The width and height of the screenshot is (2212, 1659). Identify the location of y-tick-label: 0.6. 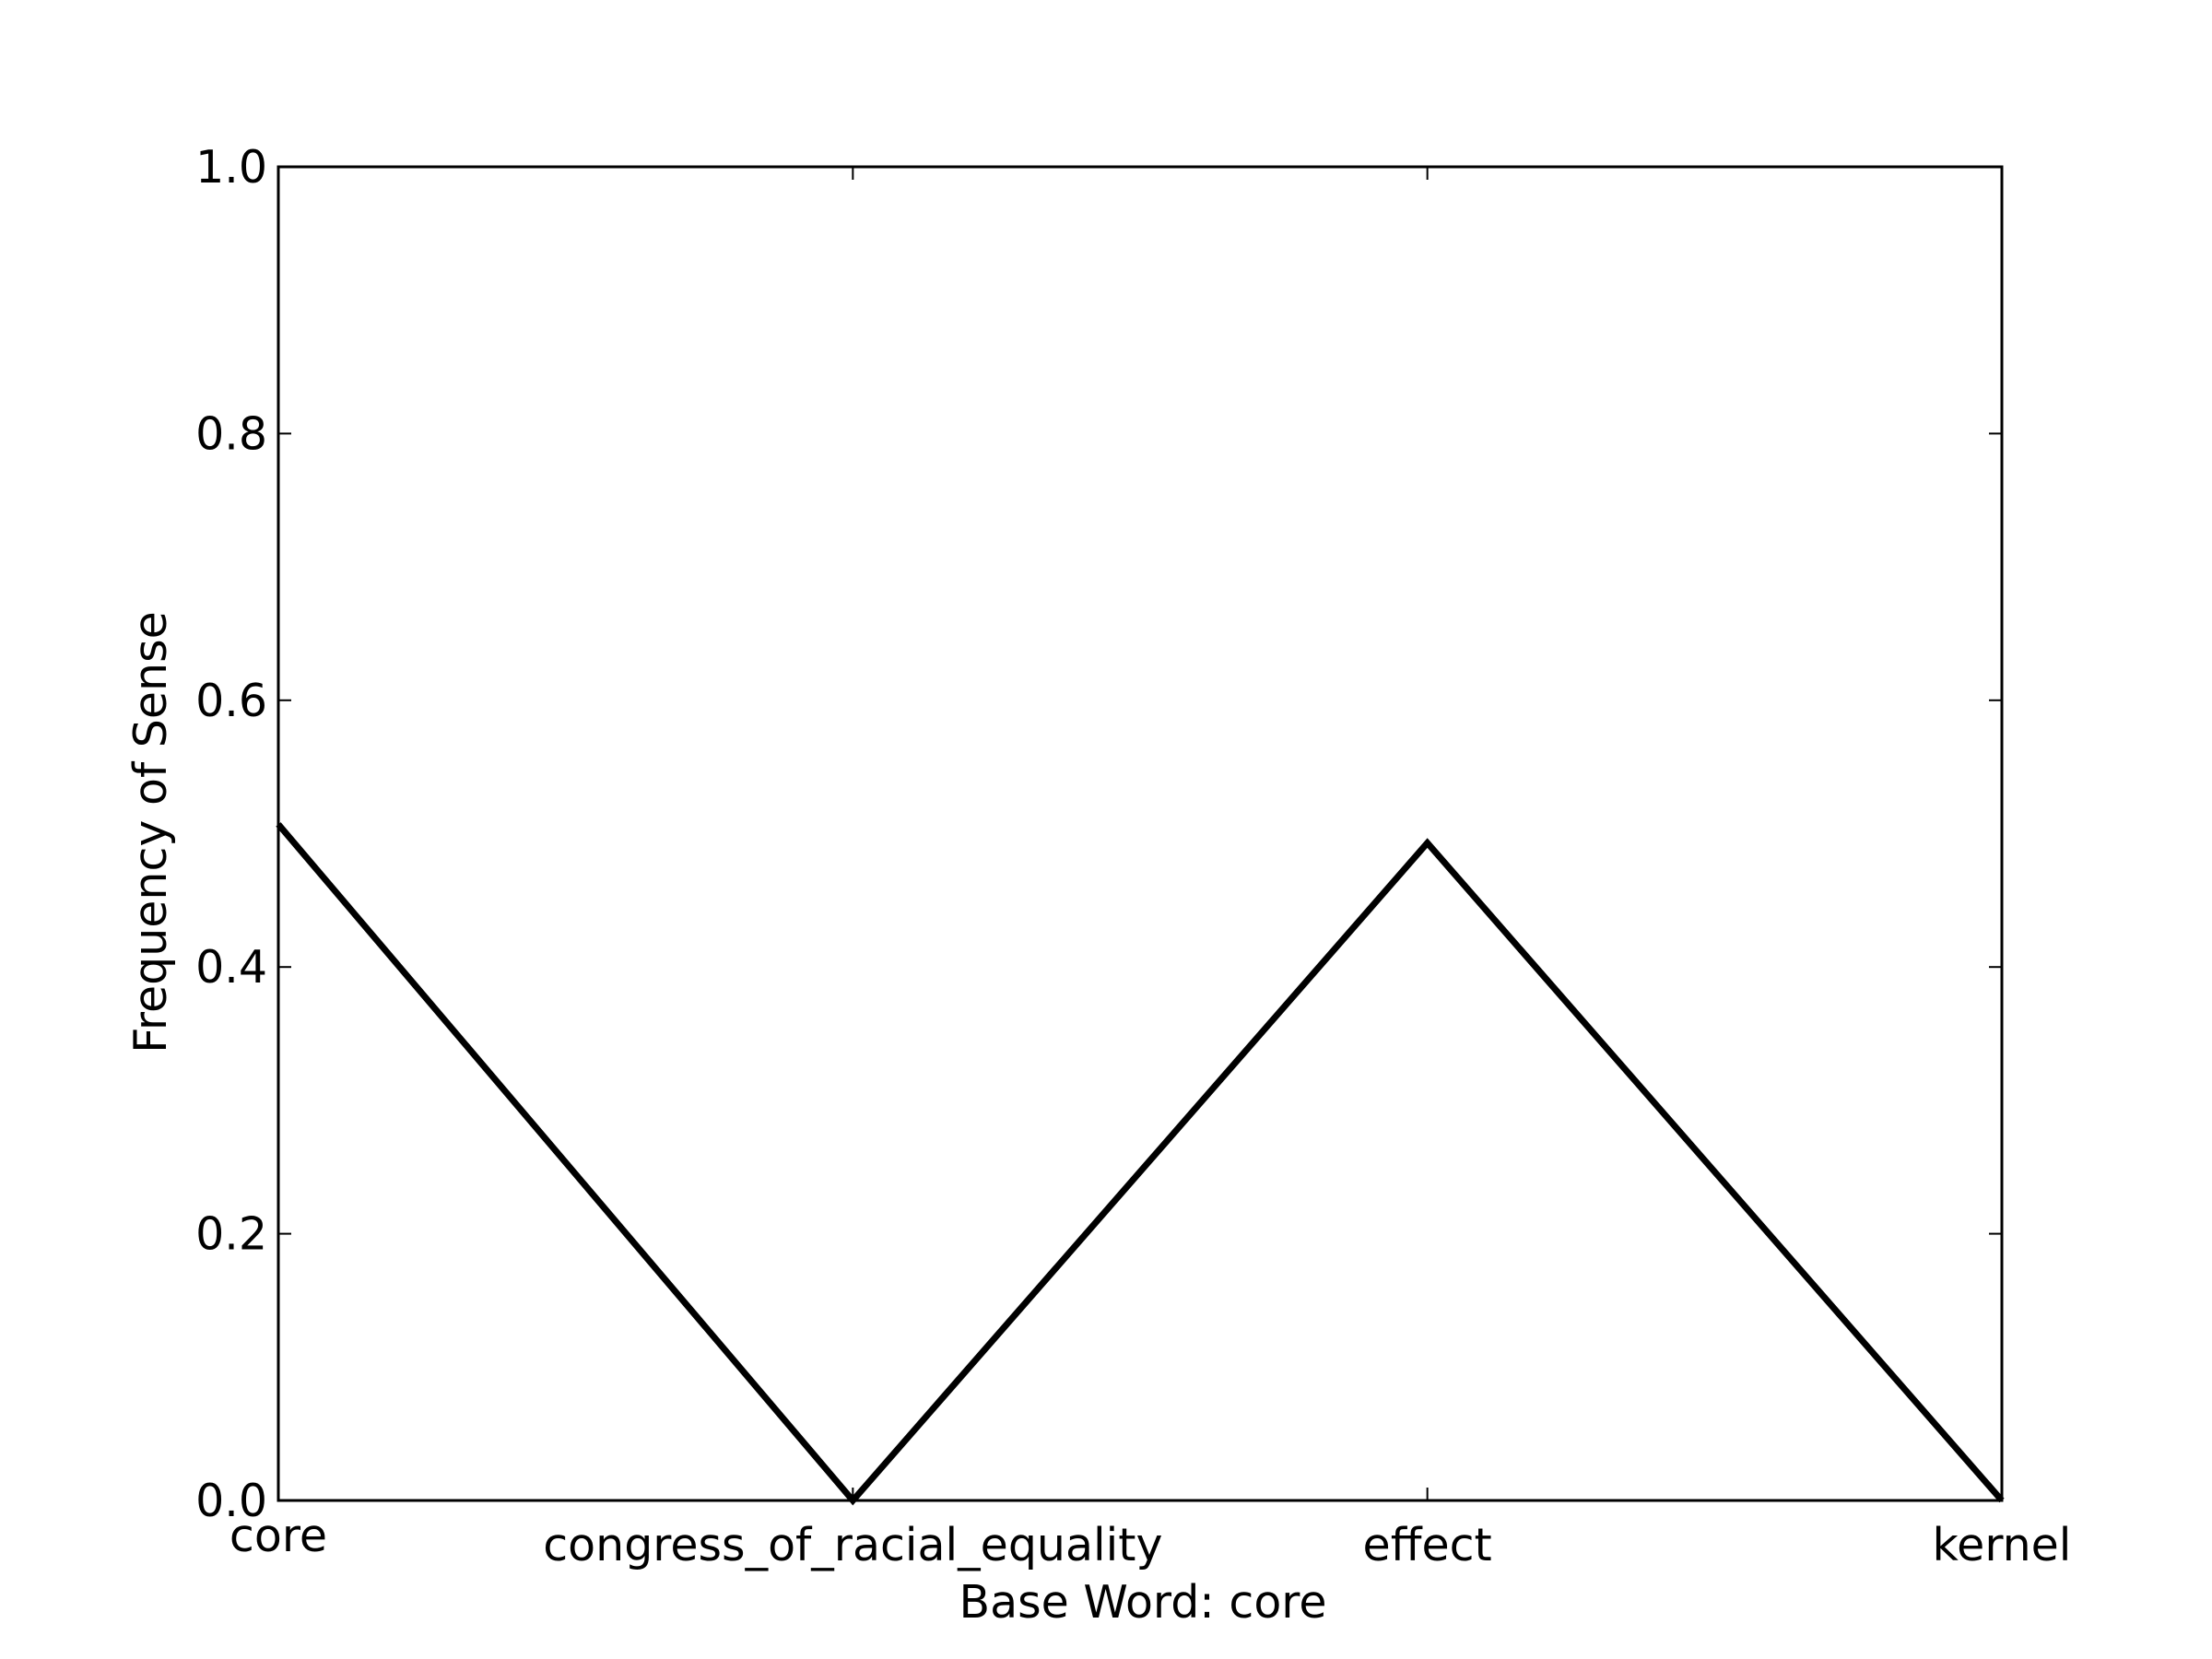
(231, 701).